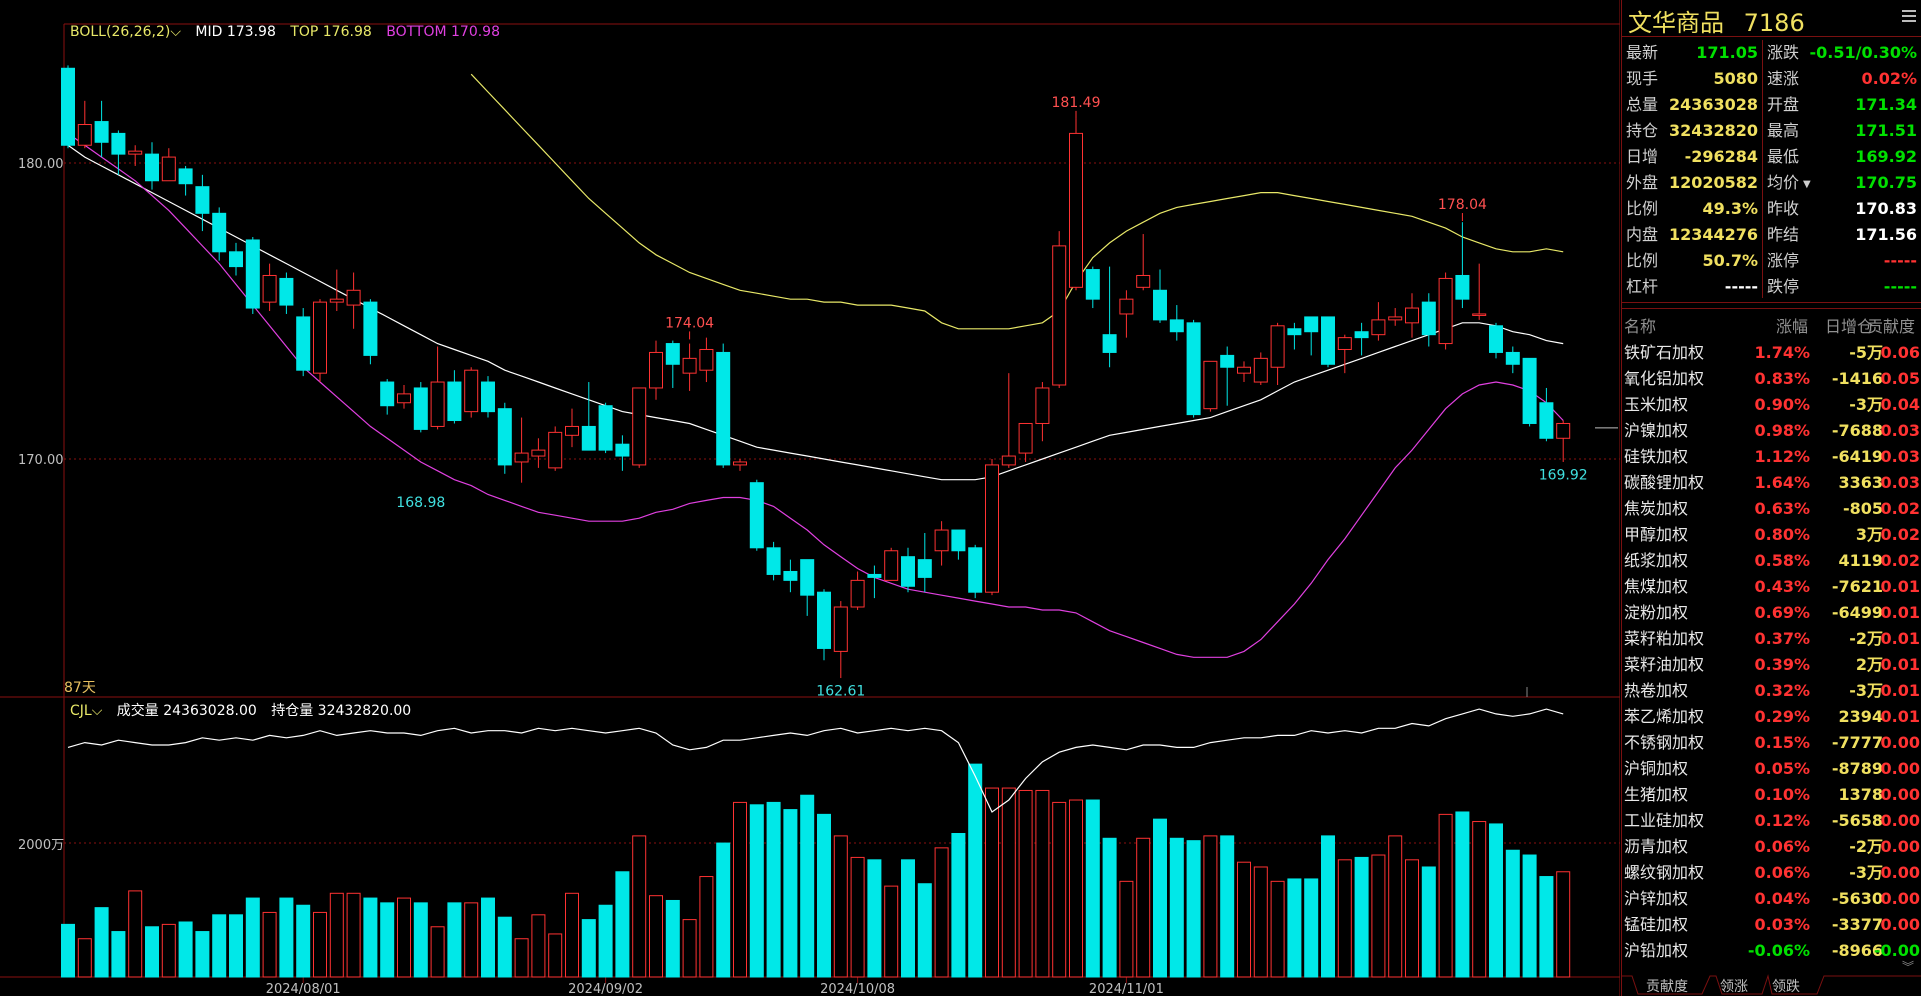  What do you see at coordinates (1909, 17) in the screenshot?
I see `menu-icon` at bounding box center [1909, 17].